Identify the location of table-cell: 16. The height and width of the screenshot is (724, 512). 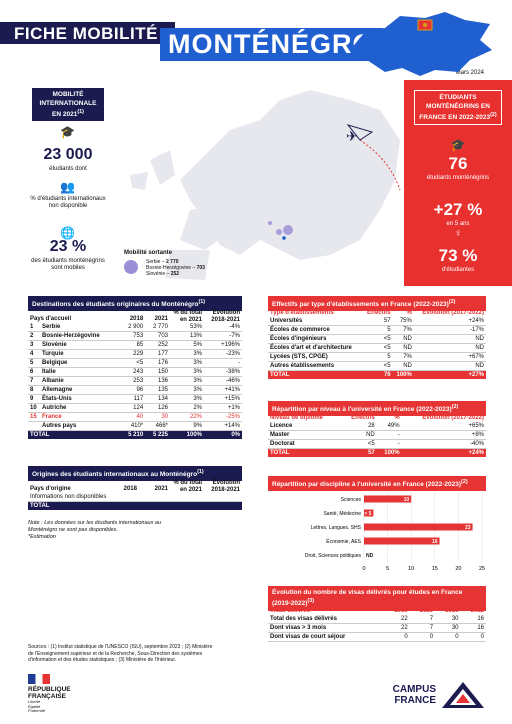
(473, 628).